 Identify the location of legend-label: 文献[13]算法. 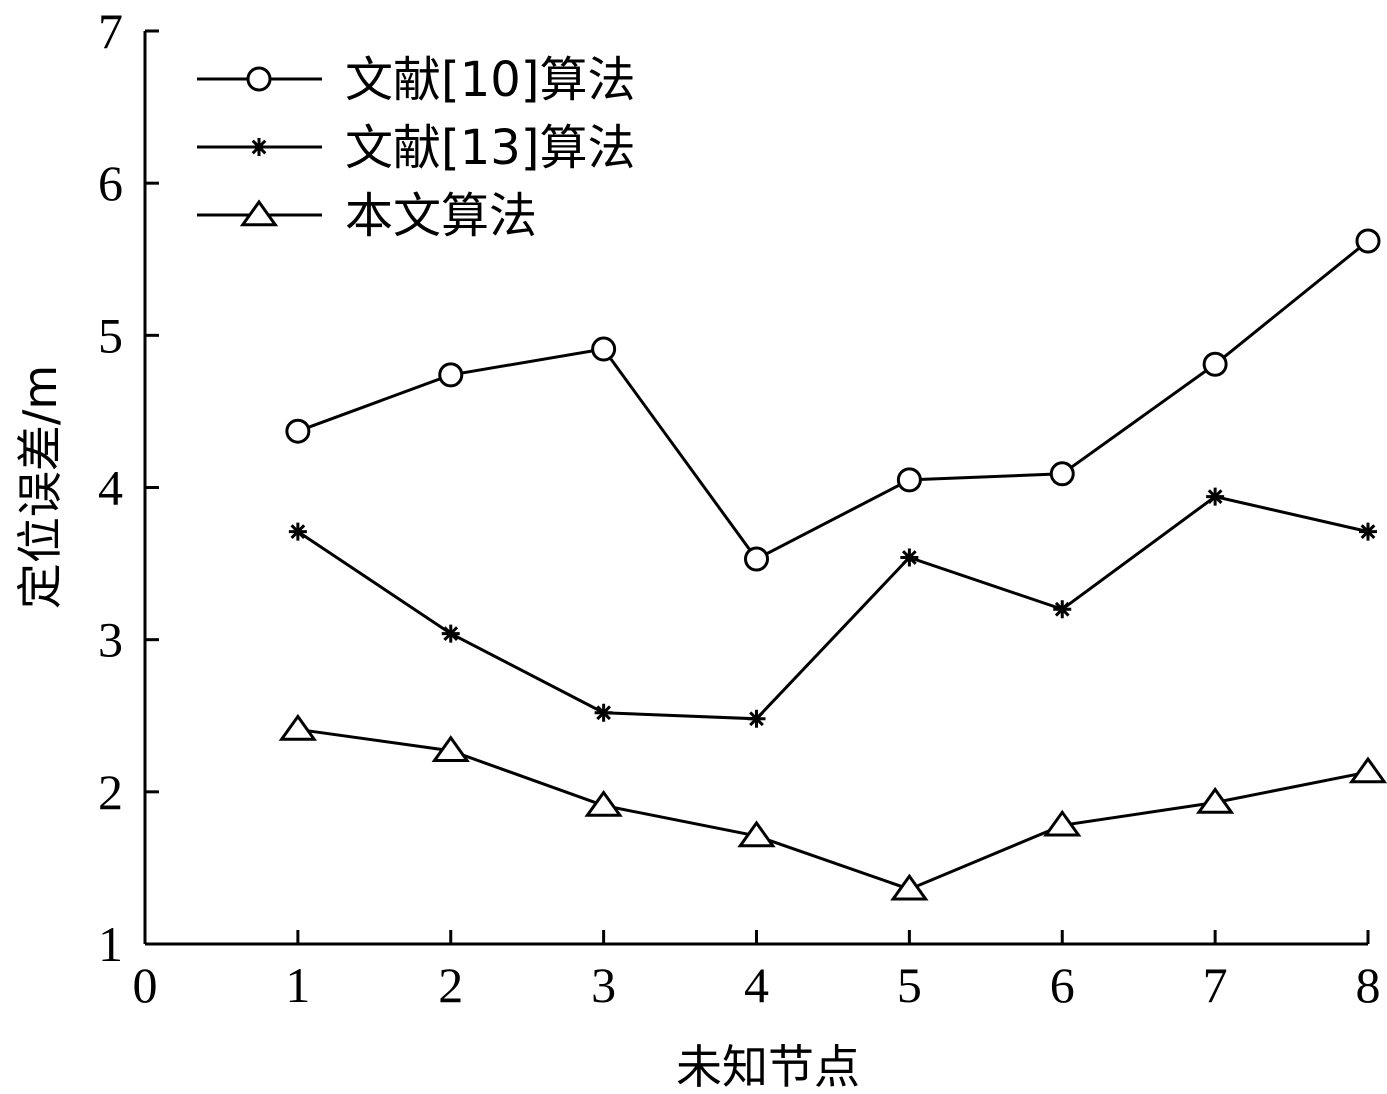
(490, 148).